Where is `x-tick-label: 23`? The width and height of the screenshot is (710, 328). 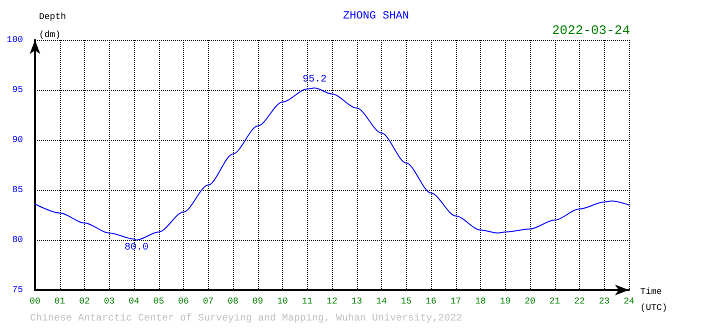 x-tick-label: 23 is located at coordinates (604, 301).